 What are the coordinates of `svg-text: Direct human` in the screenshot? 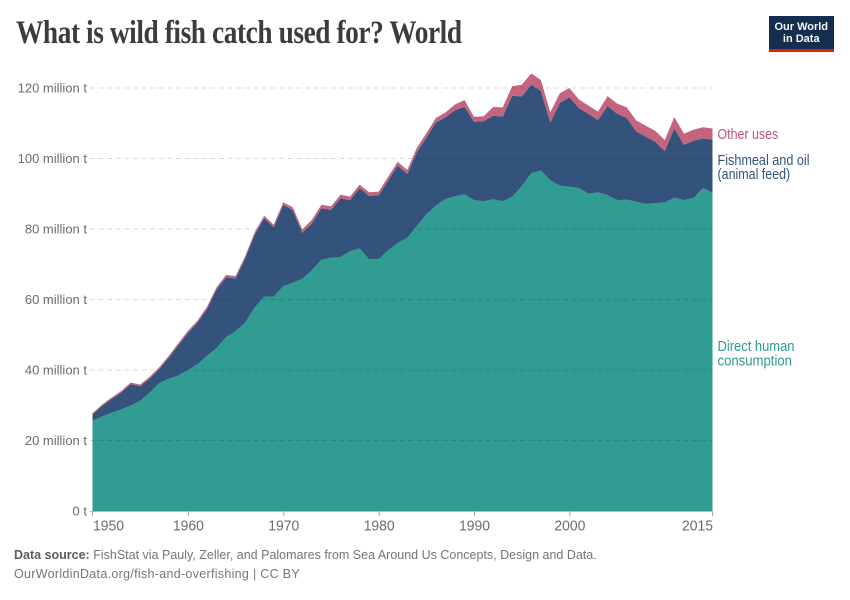 It's located at (756, 346).